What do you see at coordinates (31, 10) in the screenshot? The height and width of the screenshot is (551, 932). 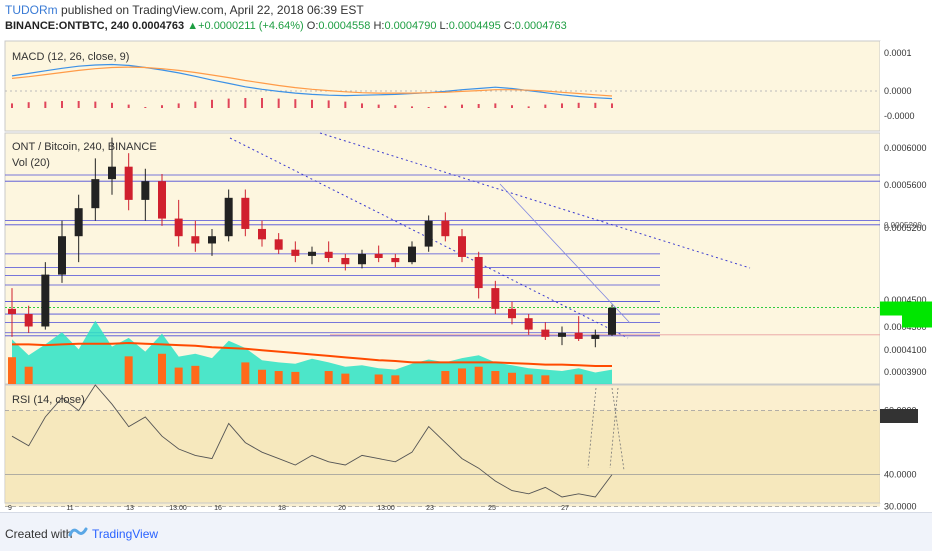 I see `author-link: TUDORm` at bounding box center [31, 10].